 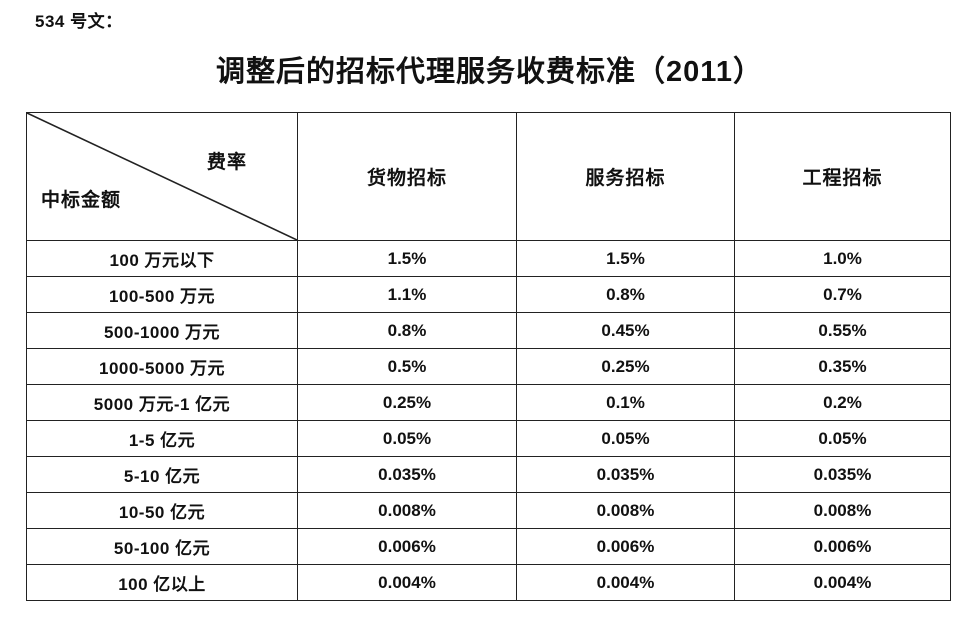 What do you see at coordinates (407, 582) in the screenshot?
I see `goods-rate-cell: 0.004%` at bounding box center [407, 582].